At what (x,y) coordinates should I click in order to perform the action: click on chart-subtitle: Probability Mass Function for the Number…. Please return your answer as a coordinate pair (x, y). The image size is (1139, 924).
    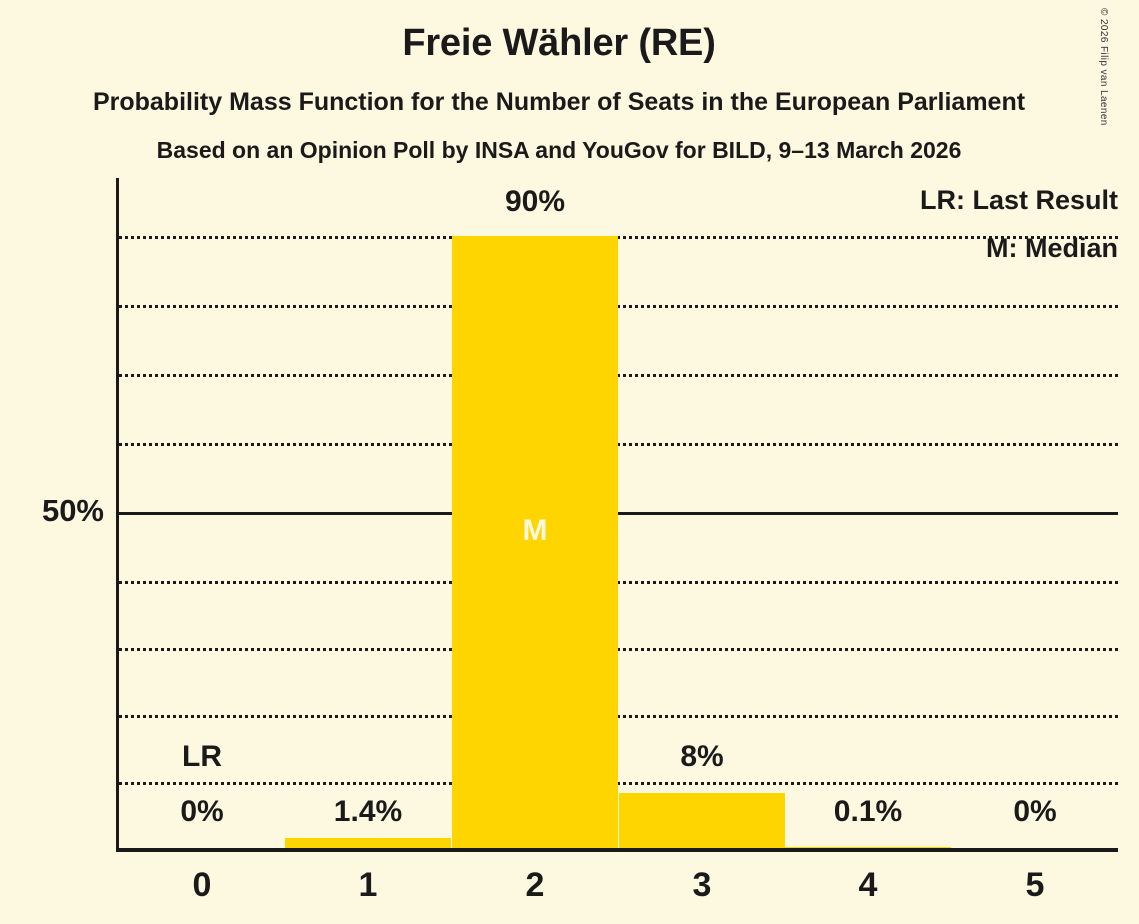
    Looking at the image, I should click on (559, 102).